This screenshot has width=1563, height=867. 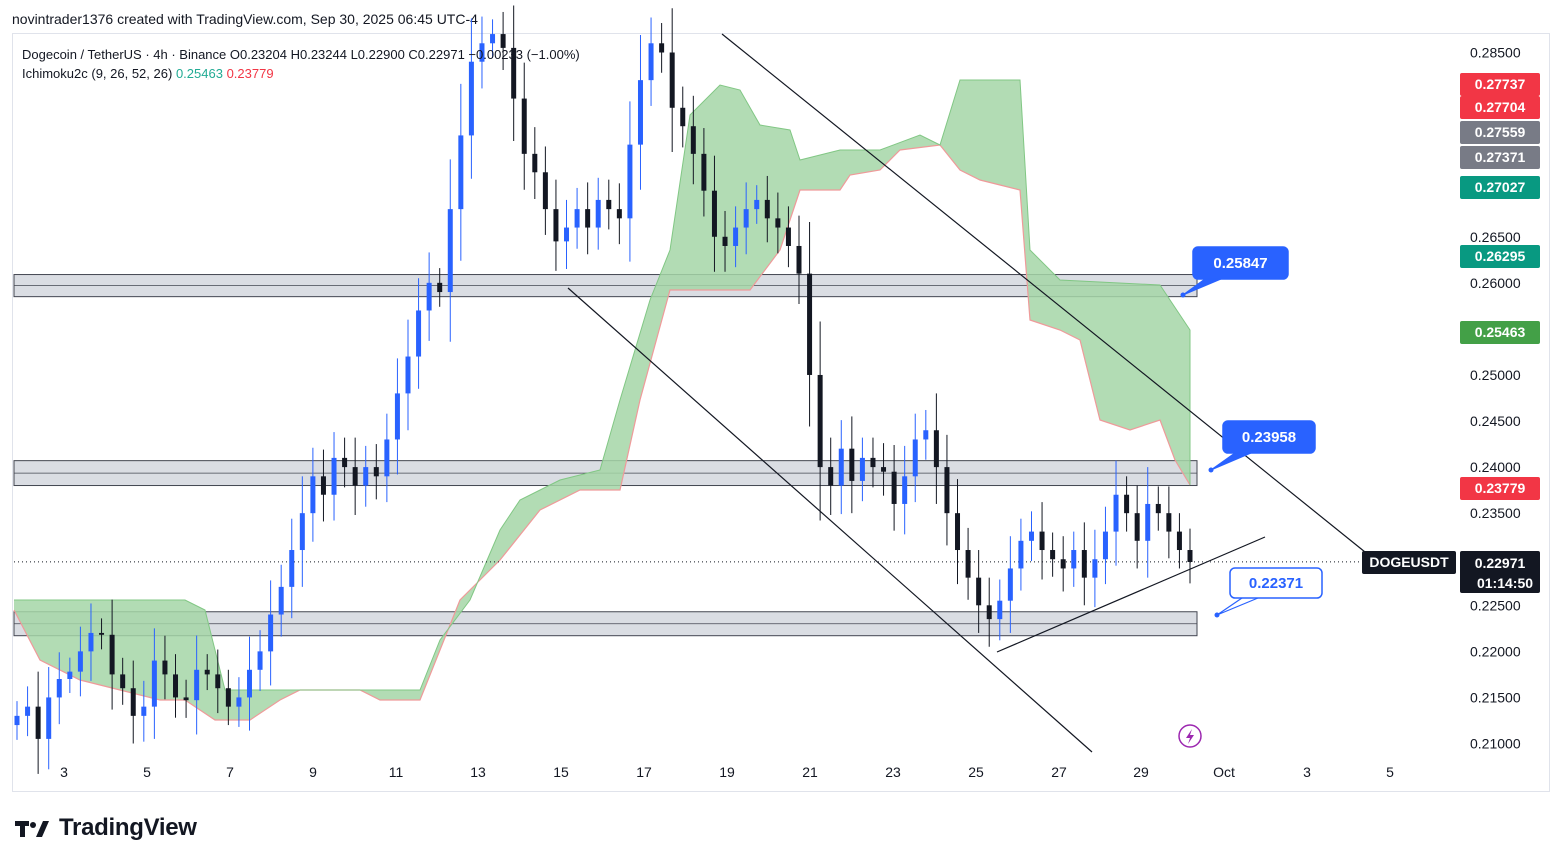 I want to click on tradingview-brand: TradingView, so click(x=106, y=828).